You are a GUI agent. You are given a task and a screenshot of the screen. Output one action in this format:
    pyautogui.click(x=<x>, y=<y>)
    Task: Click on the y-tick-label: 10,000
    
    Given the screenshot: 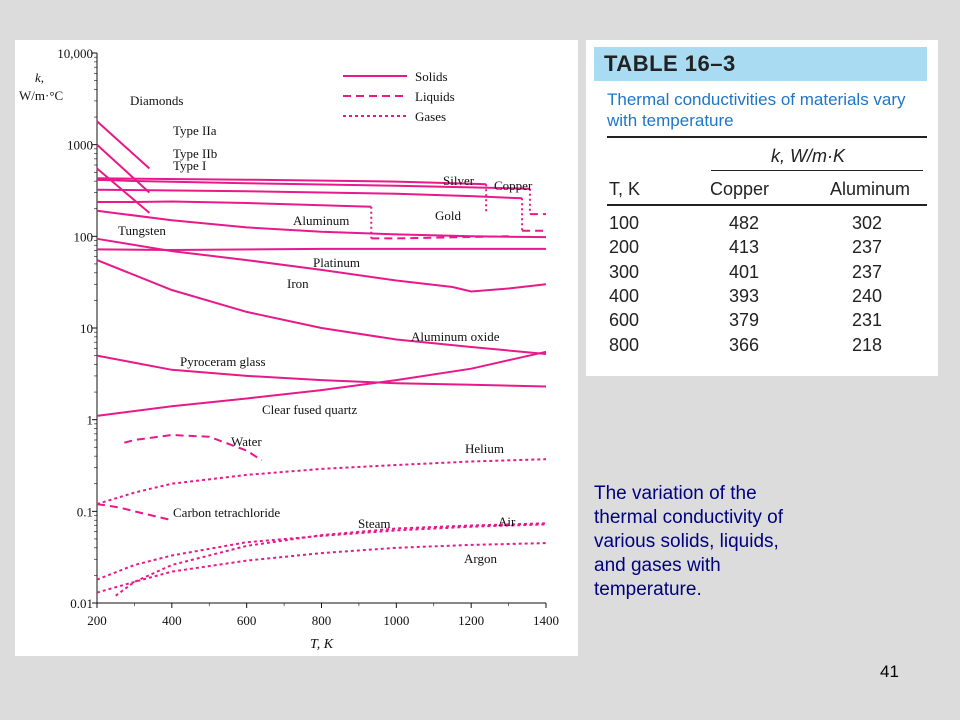 What is the action you would take?
    pyautogui.click(x=75, y=53)
    